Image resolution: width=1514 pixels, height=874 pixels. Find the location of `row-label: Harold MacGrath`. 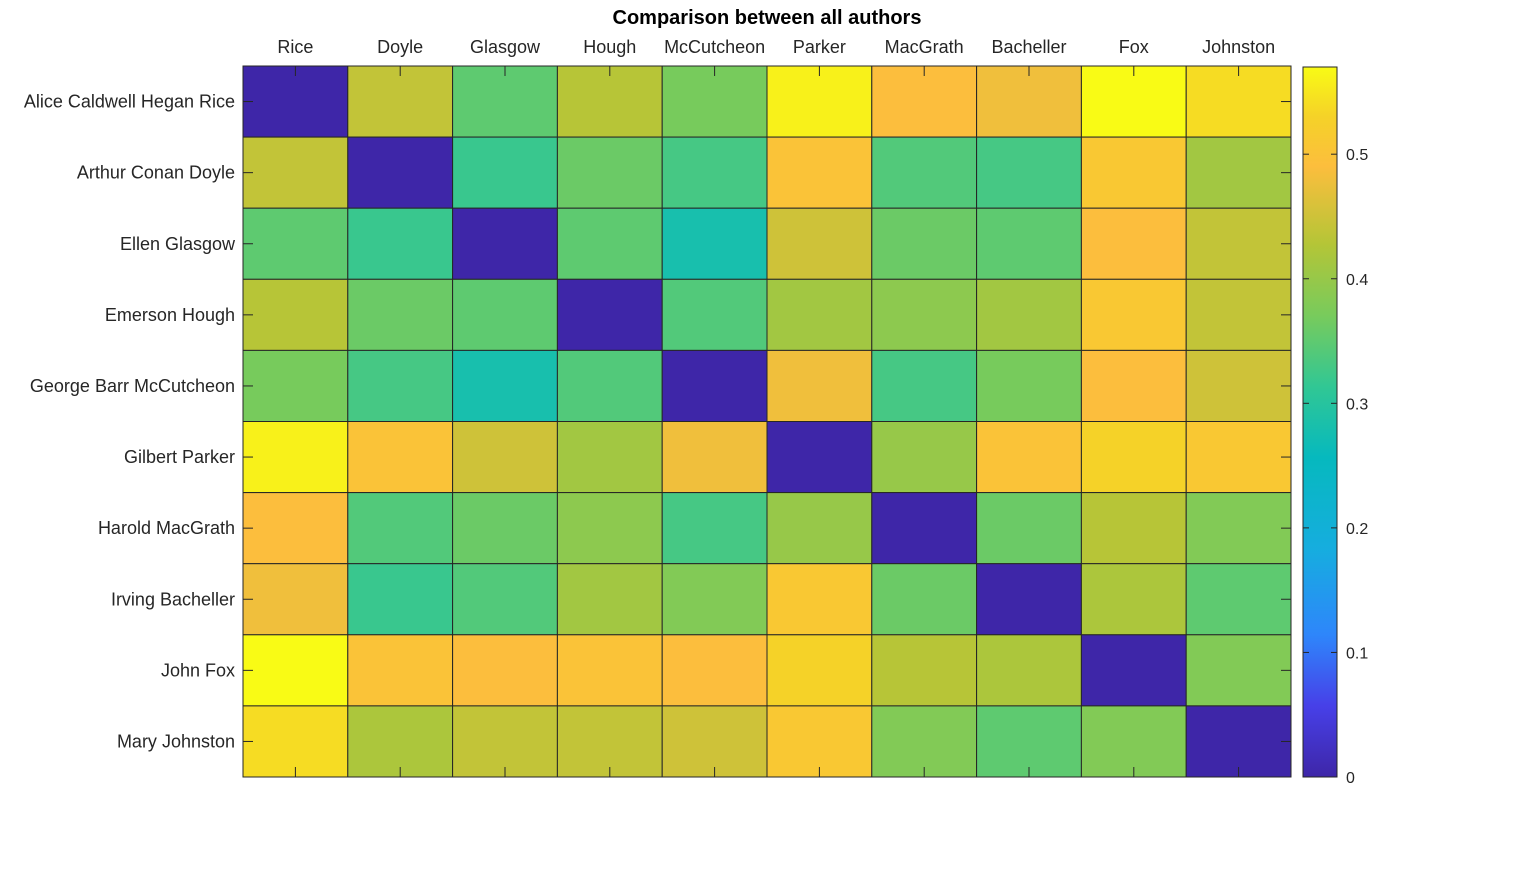

row-label: Harold MacGrath is located at coordinates (166, 528).